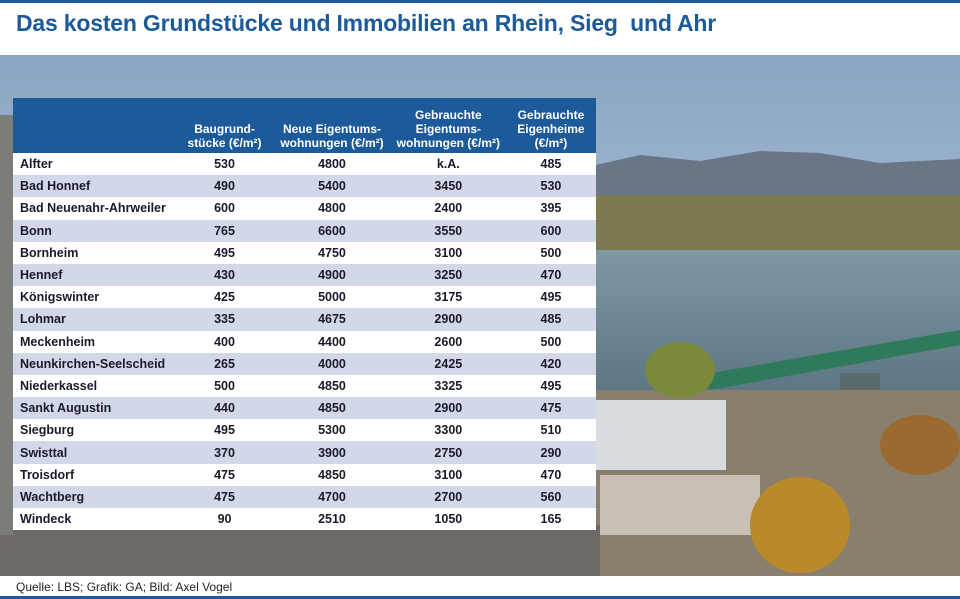 This screenshot has width=960, height=599. I want to click on cell: 370, so click(224, 452).